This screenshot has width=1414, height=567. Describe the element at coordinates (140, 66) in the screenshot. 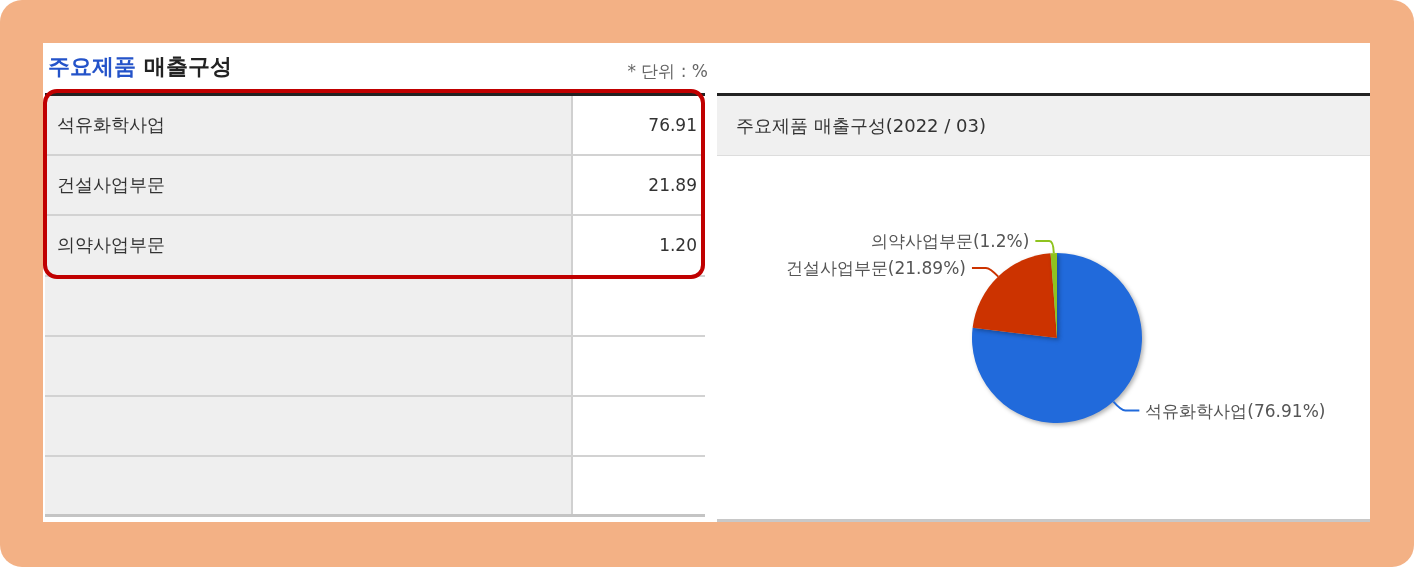

I see `text: 주요제품 매출구성` at that location.